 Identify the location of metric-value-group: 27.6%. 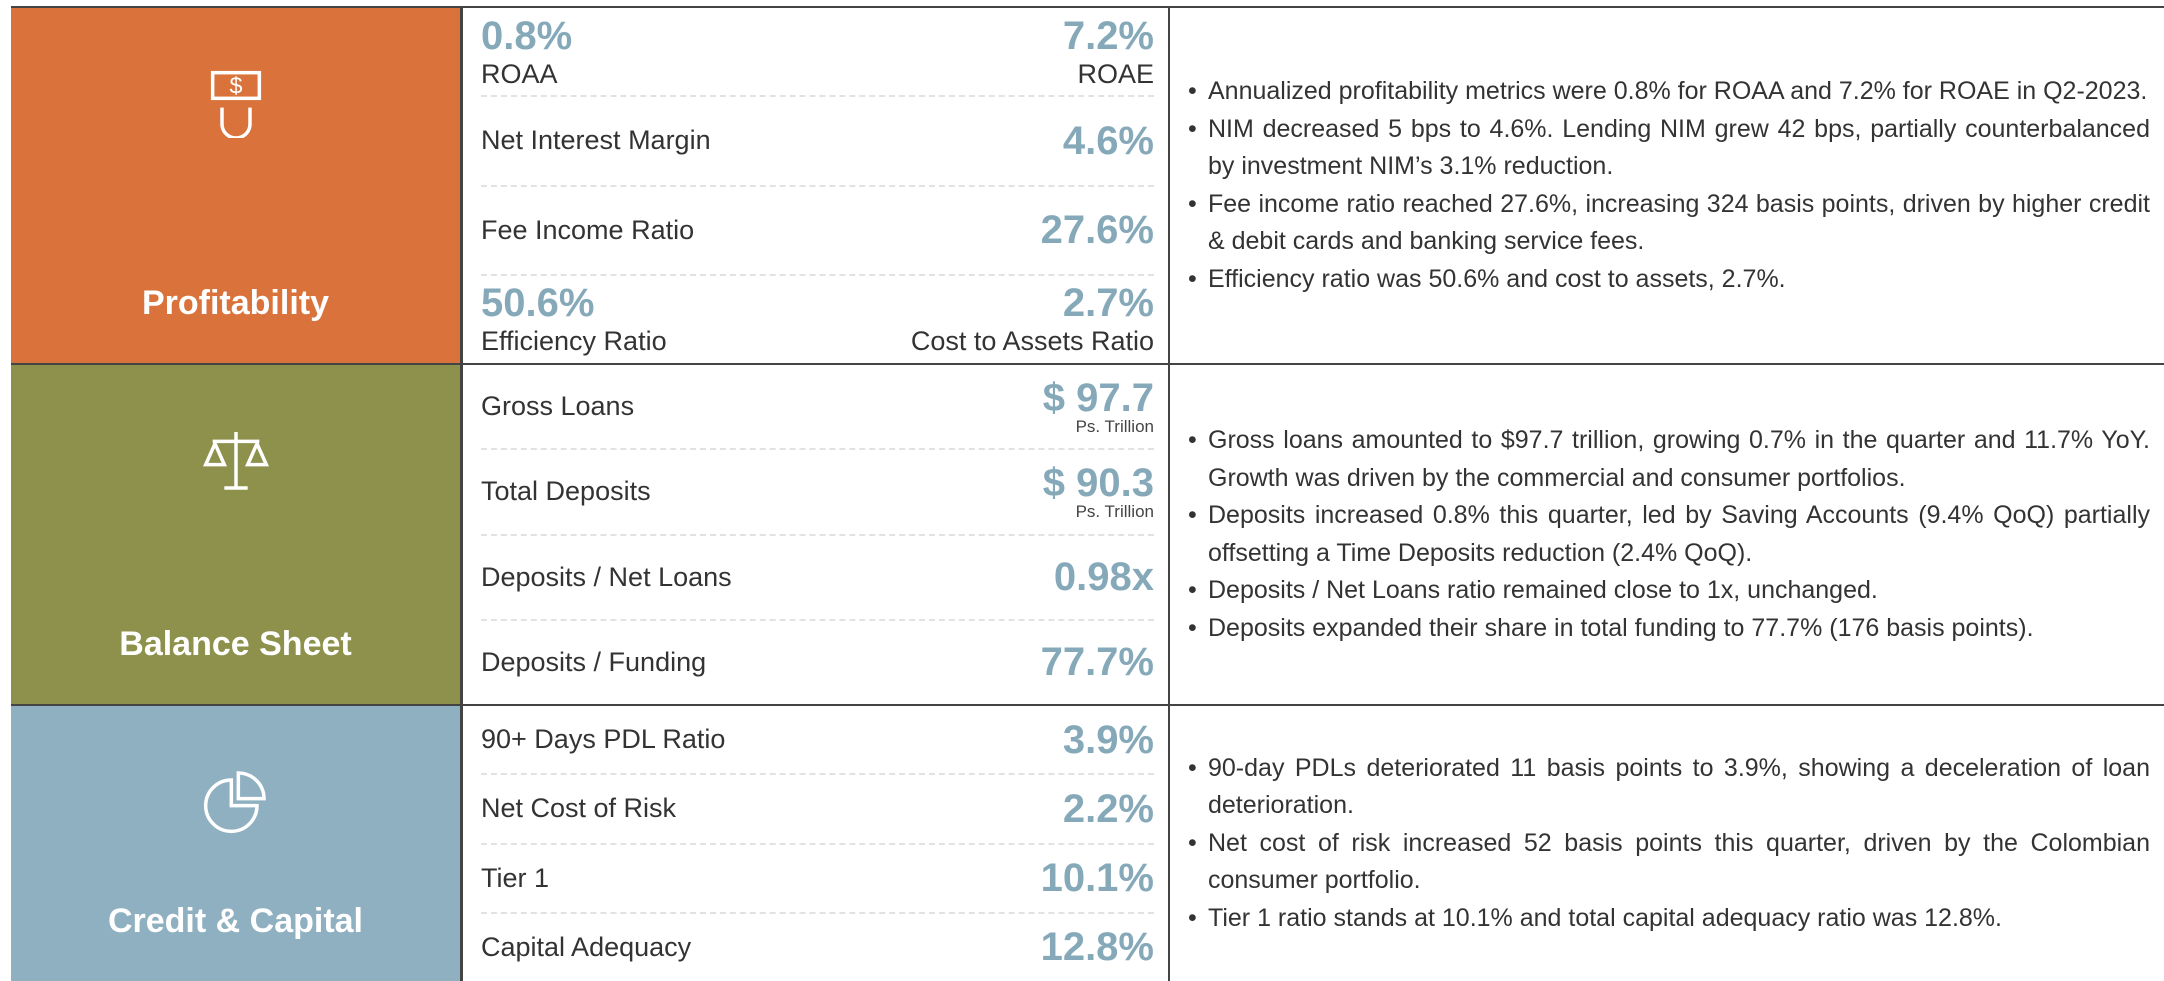
(1097, 230).